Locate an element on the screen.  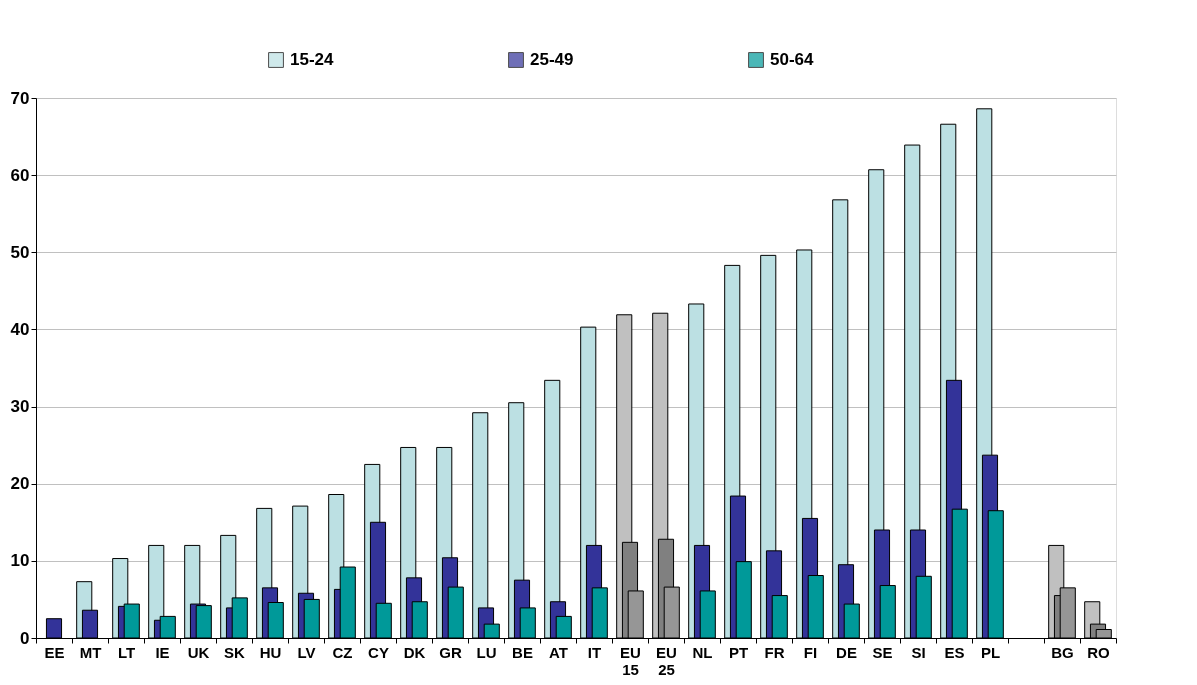
y-tick-label: 0 is located at coordinates (25, 638).